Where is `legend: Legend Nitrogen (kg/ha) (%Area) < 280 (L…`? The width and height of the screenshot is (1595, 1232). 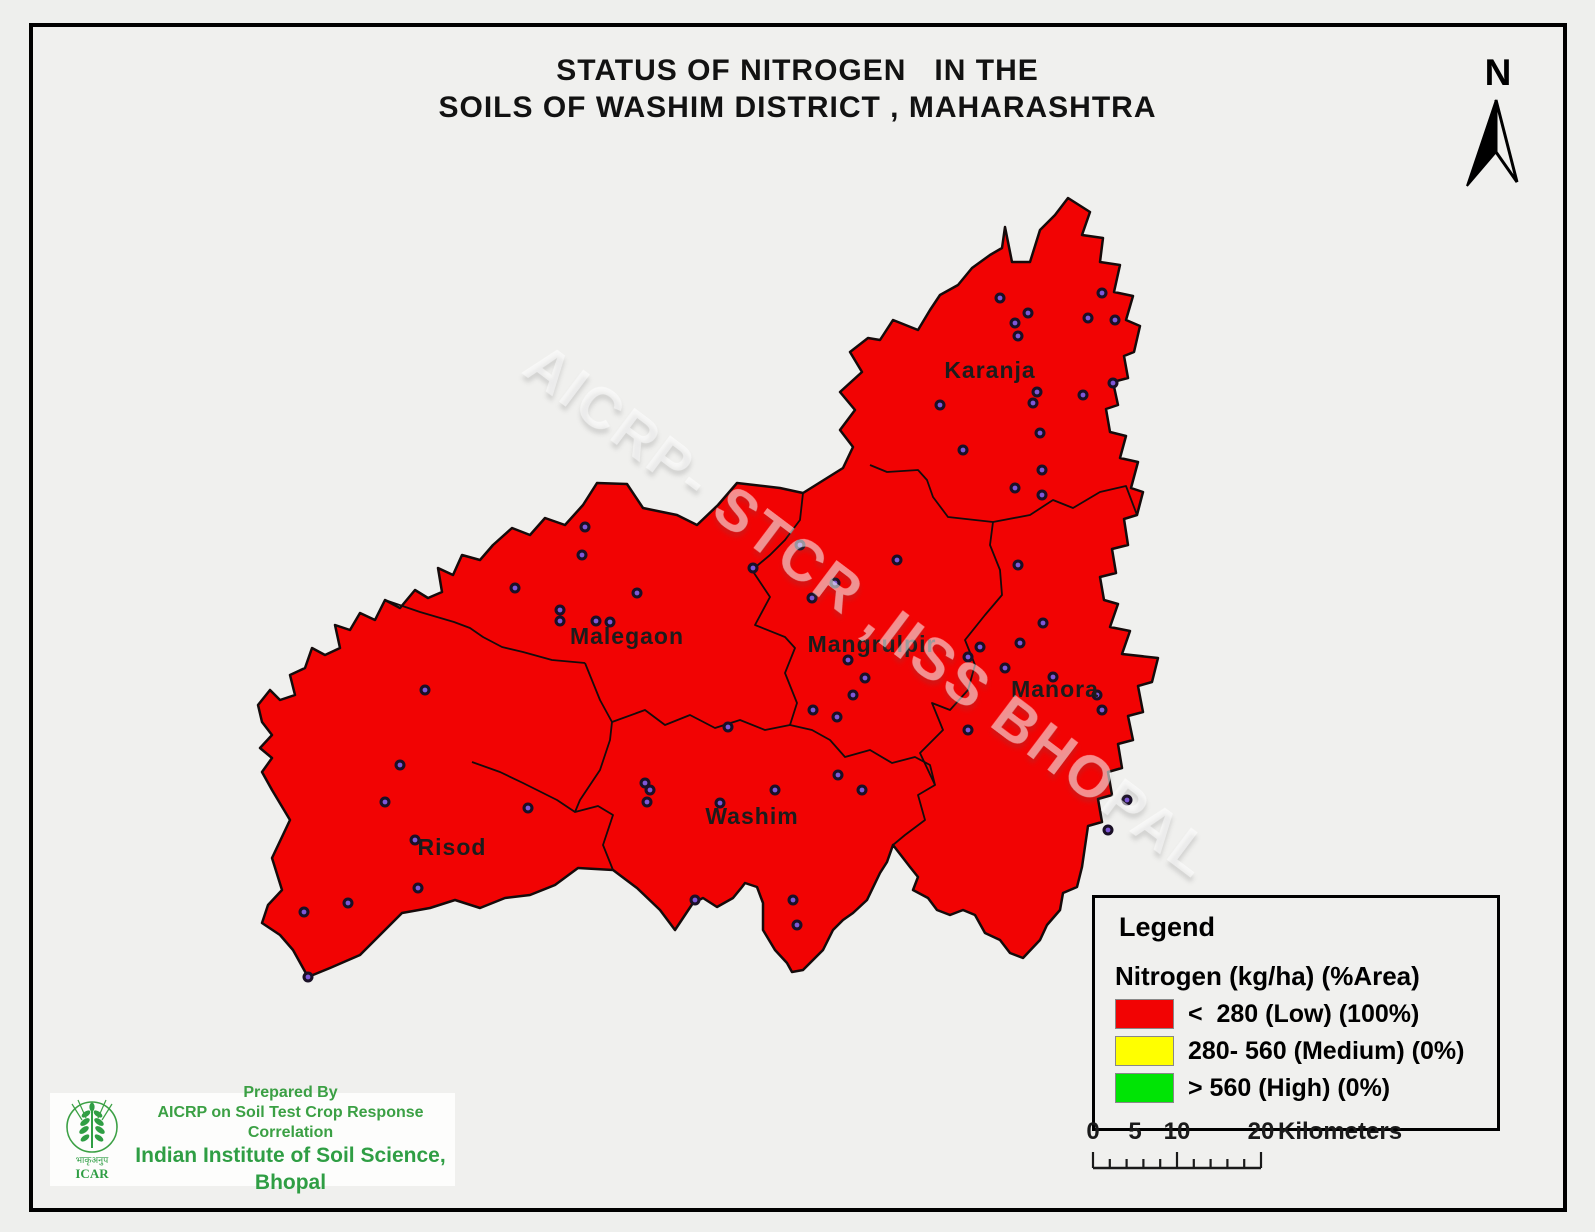
legend: Legend Nitrogen (kg/ha) (%Area) < 280 (L… is located at coordinates (1296, 1013).